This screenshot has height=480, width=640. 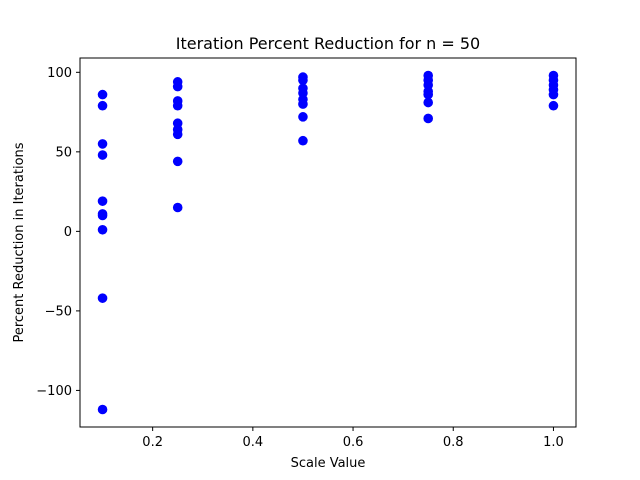 What do you see at coordinates (353, 442) in the screenshot?
I see `x-tick-label: 0.6` at bounding box center [353, 442].